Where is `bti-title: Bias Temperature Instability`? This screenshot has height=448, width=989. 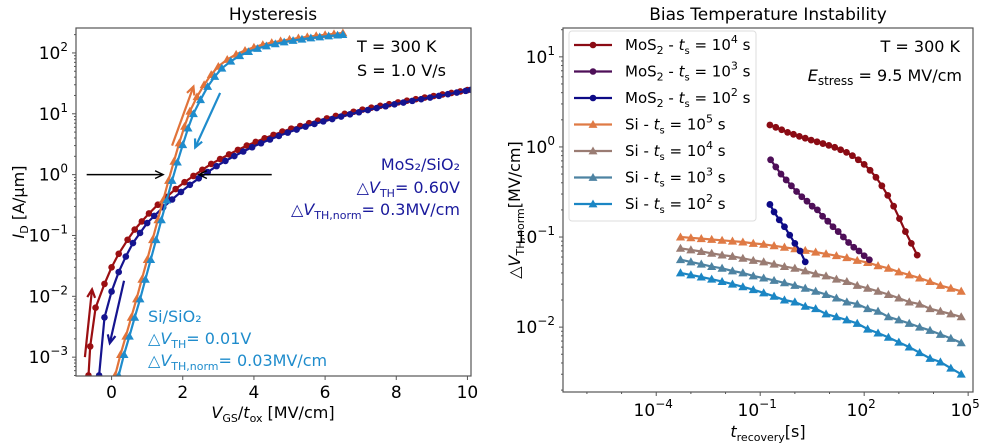 bti-title: Bias Temperature Instability is located at coordinates (768, 15).